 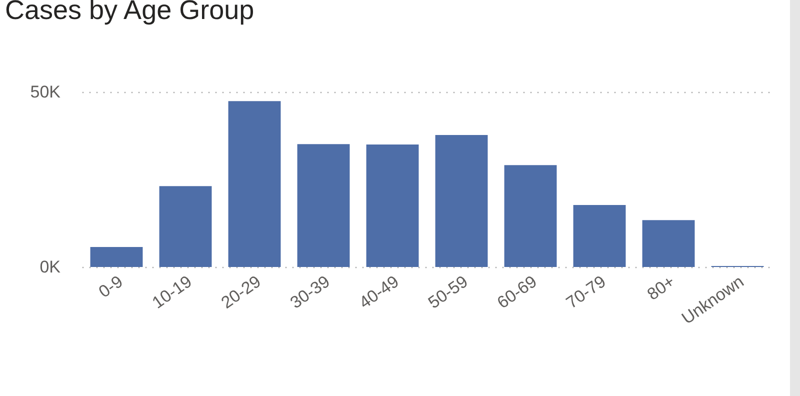 I want to click on y-tick-label: 0K, so click(x=51, y=267).